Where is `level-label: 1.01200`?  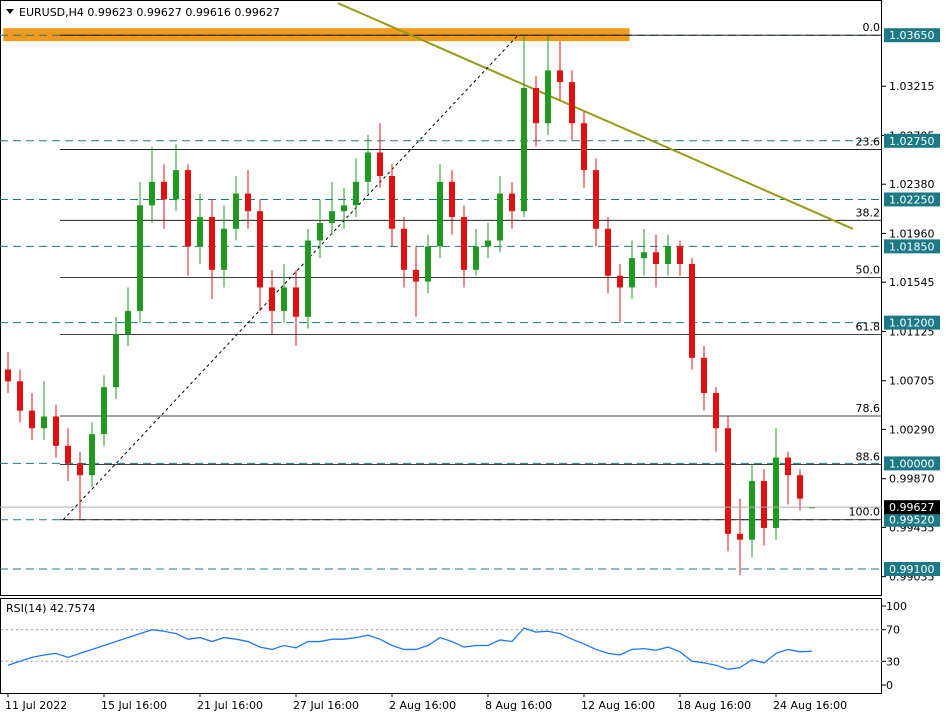
level-label: 1.01200 is located at coordinates (912, 323).